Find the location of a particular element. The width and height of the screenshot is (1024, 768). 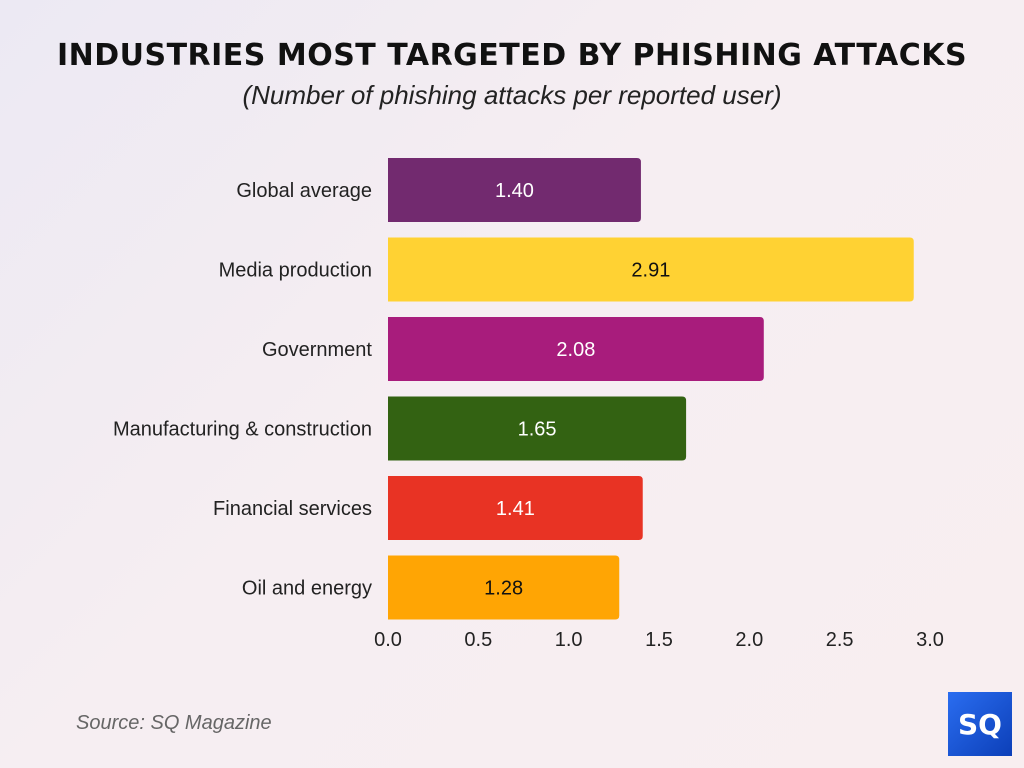

data-label: 1.28 is located at coordinates (503, 589).